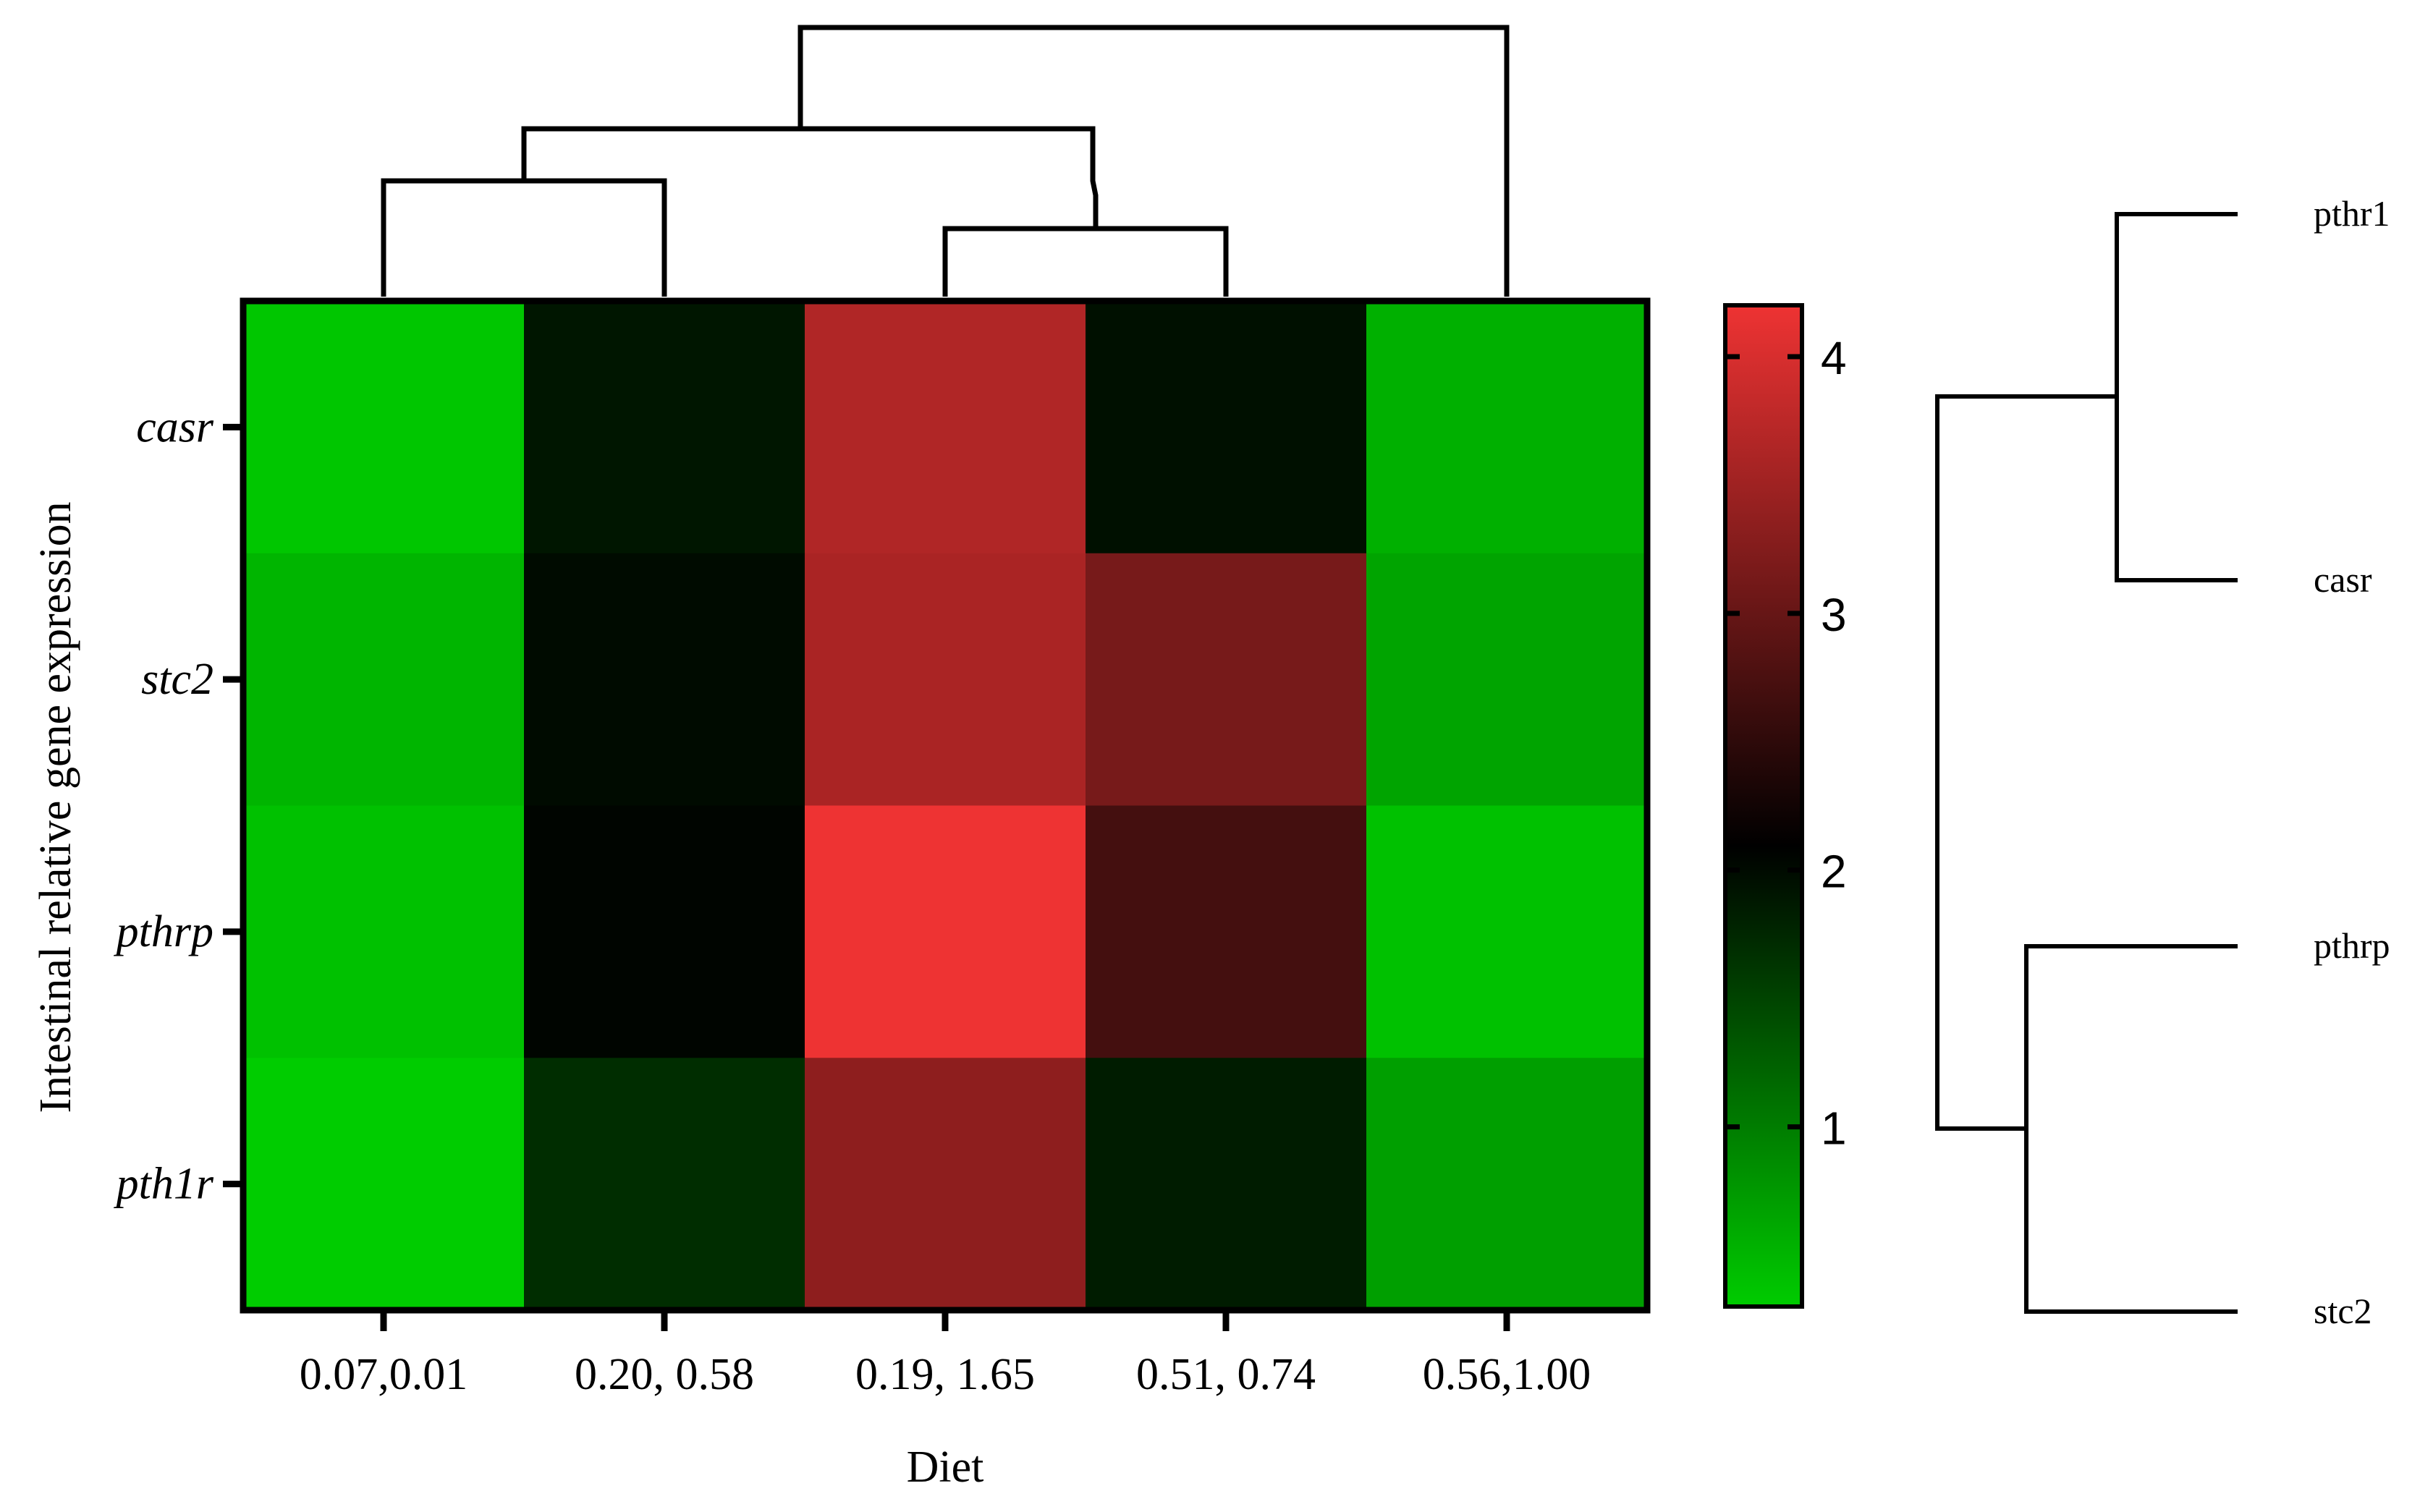  Describe the element at coordinates (1834, 1129) in the screenshot. I see `colorbar-tick-label-0: 1` at that location.